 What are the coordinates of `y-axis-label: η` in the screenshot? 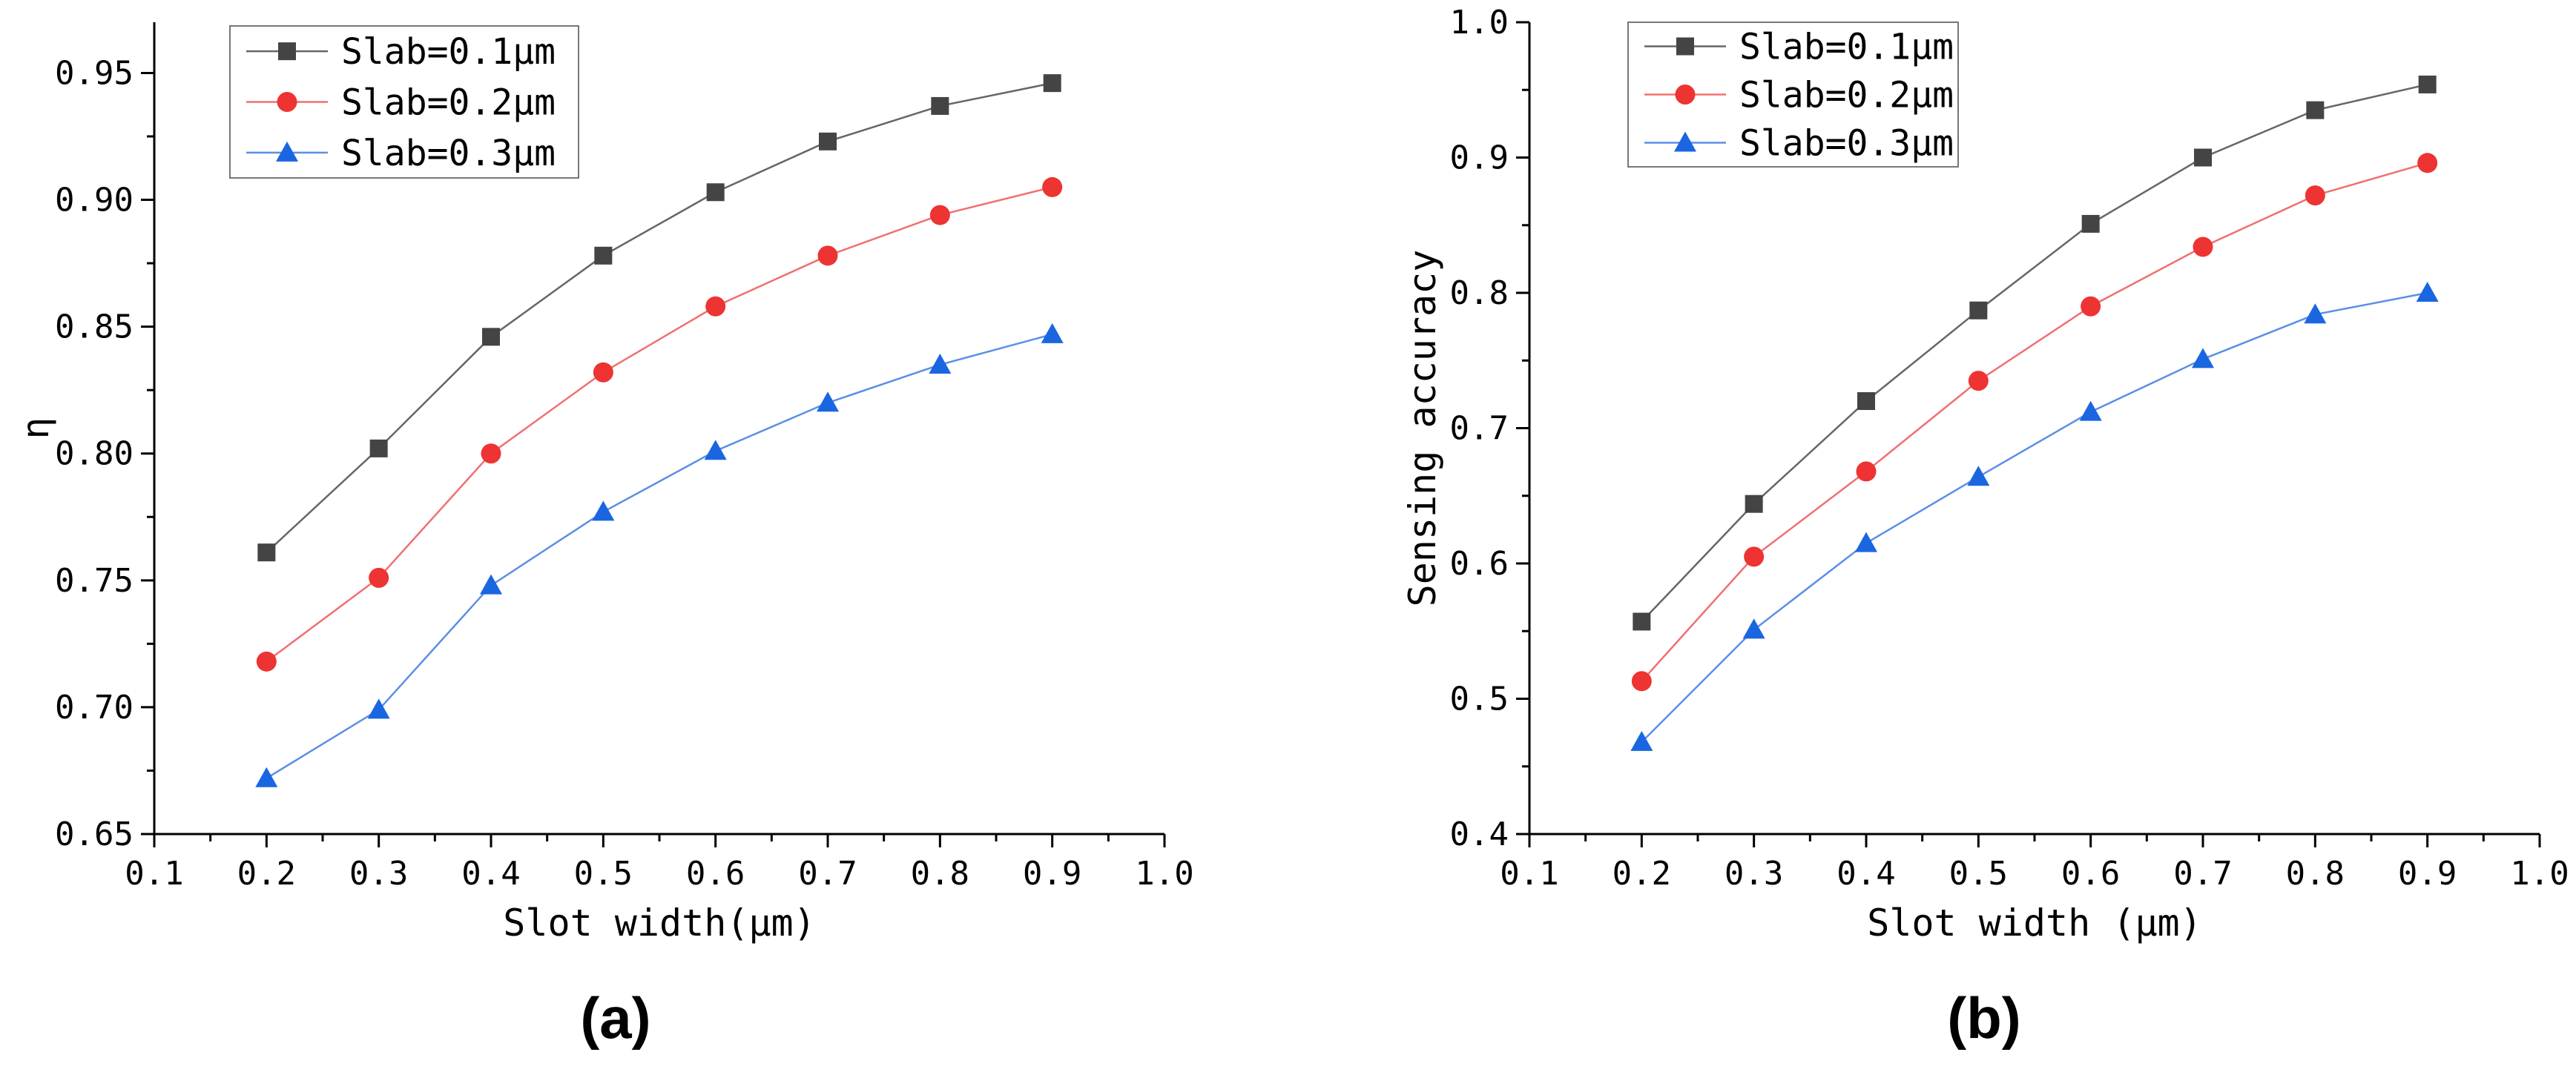 It's located at (35, 428).